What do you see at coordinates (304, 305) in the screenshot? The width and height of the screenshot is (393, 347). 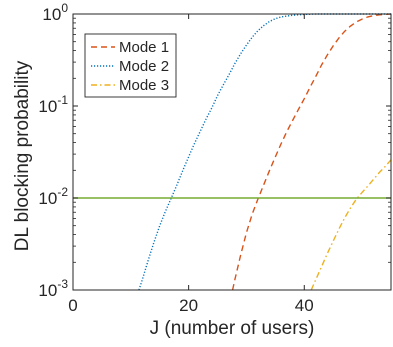 I see `x-tick-label: 40` at bounding box center [304, 305].